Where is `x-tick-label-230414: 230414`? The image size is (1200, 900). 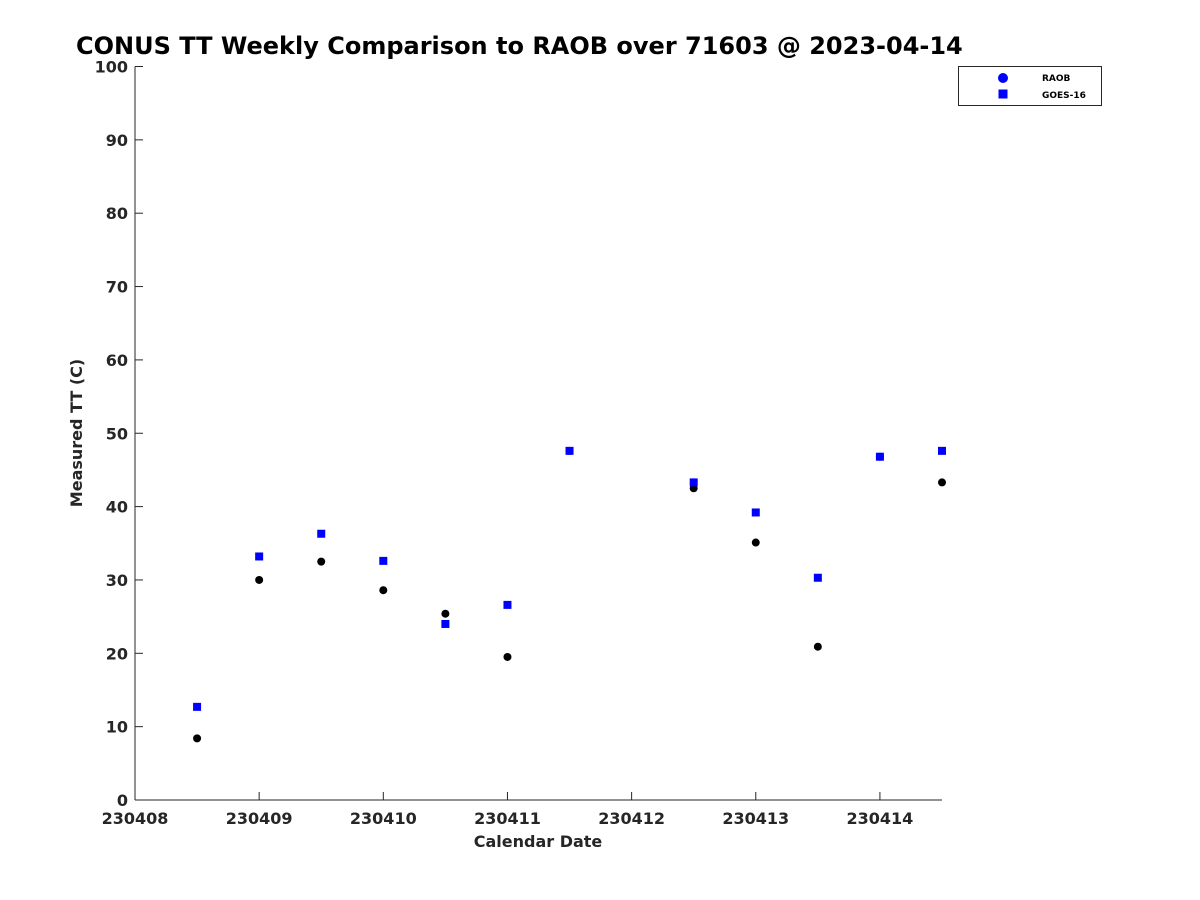
x-tick-label-230414: 230414 is located at coordinates (880, 818).